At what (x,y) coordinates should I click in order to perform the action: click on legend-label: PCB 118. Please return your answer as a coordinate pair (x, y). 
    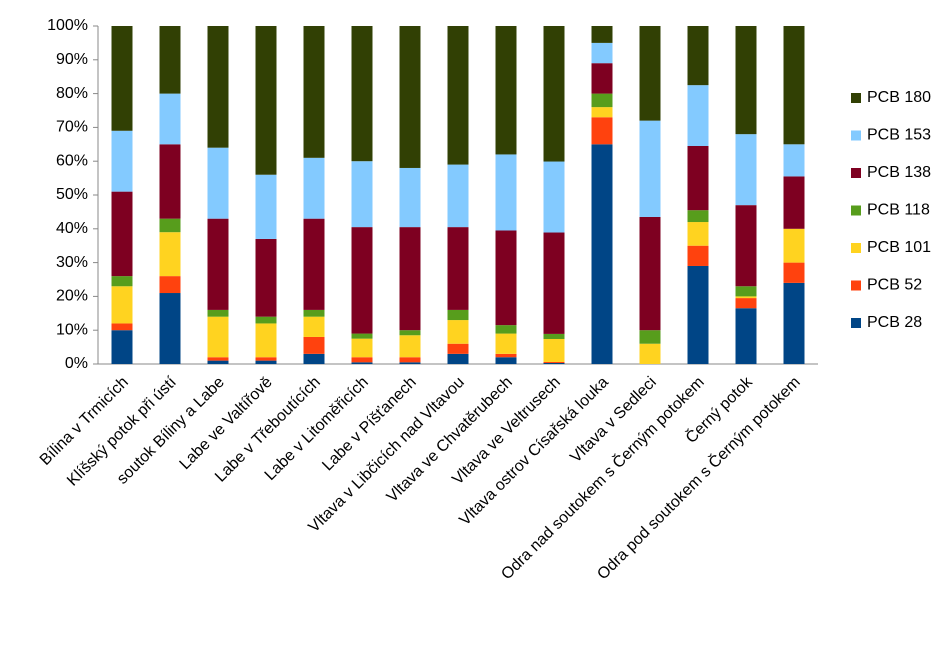
    Looking at the image, I should click on (898, 210).